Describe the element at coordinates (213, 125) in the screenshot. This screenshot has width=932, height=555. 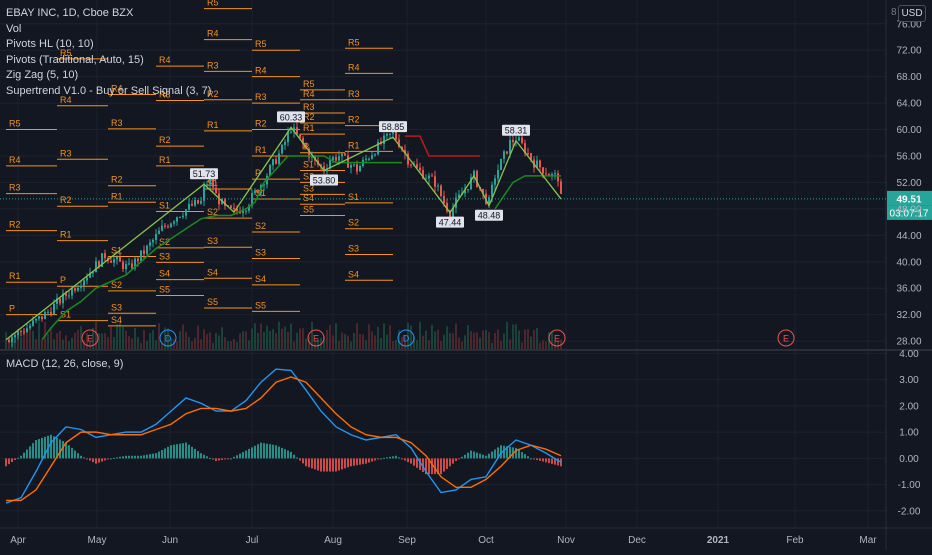
I see `pivot-label-r1: R1` at that location.